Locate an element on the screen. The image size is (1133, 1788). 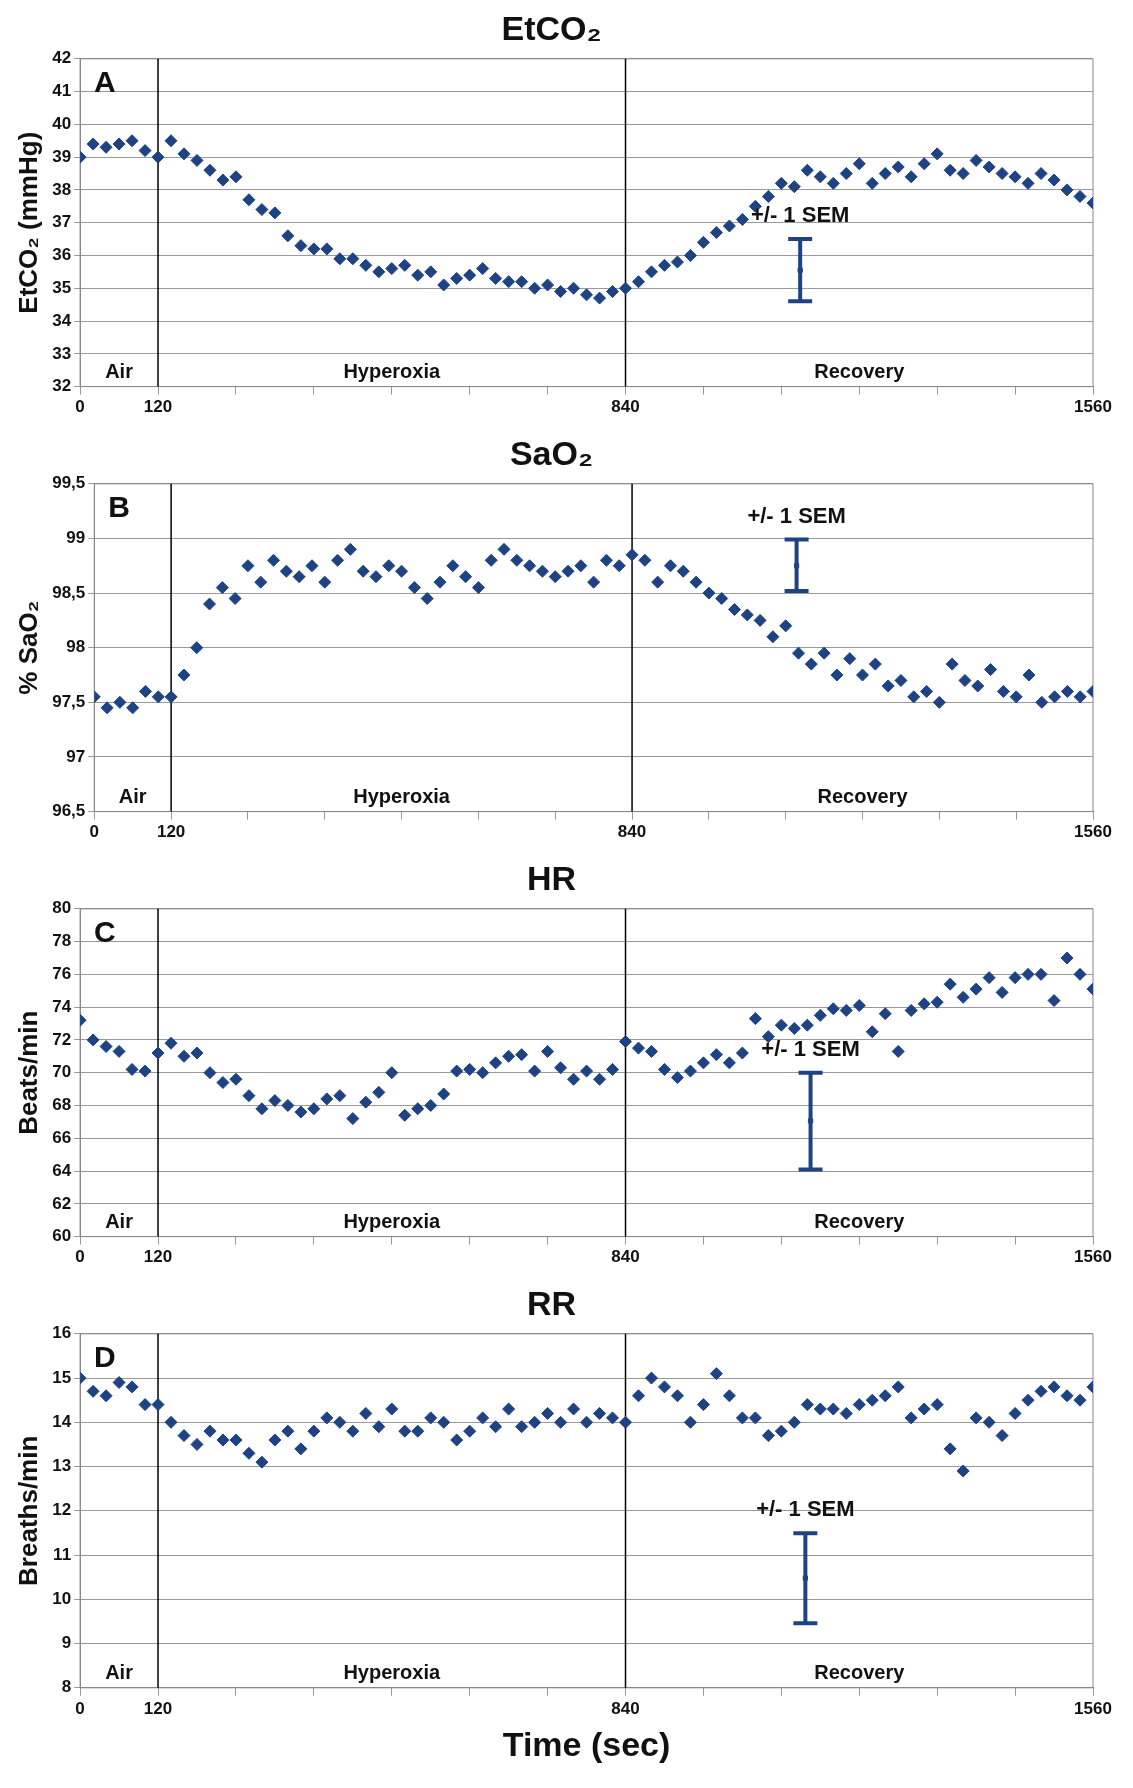
y-tick-label: 38 is located at coordinates (62, 189).